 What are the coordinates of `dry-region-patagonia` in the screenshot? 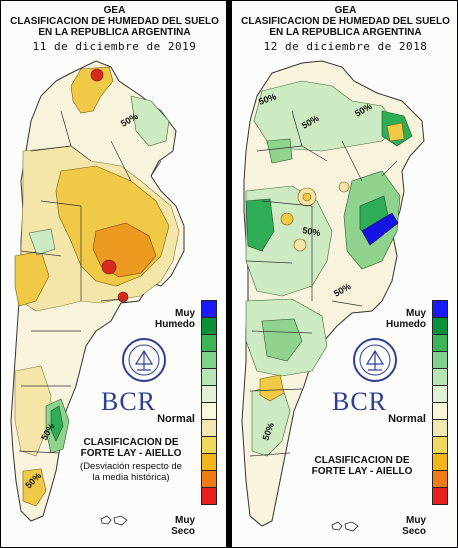 It's located at (33, 411).